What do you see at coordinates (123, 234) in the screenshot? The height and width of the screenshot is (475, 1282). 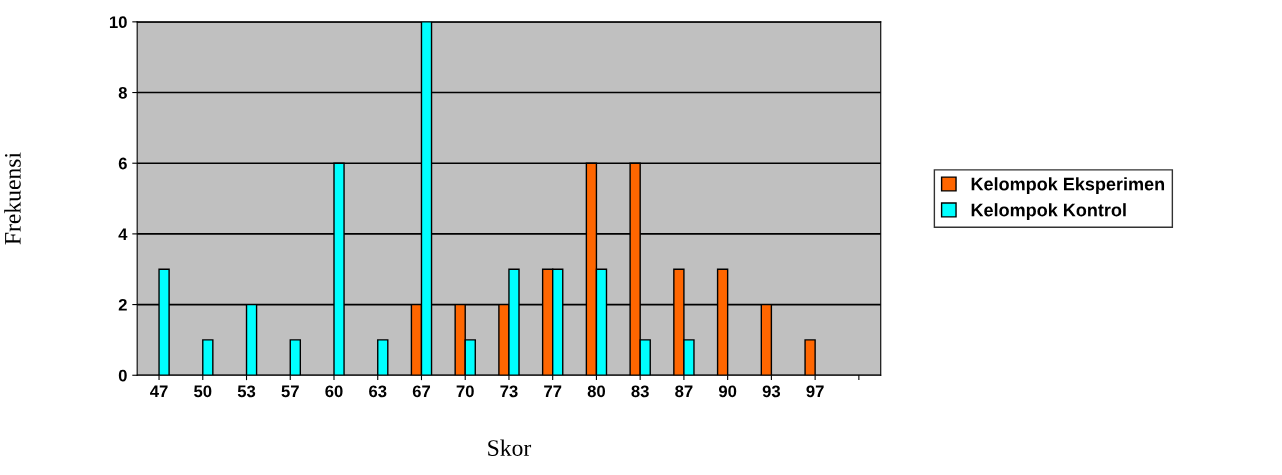 I see `y-tick-label: 4` at bounding box center [123, 234].